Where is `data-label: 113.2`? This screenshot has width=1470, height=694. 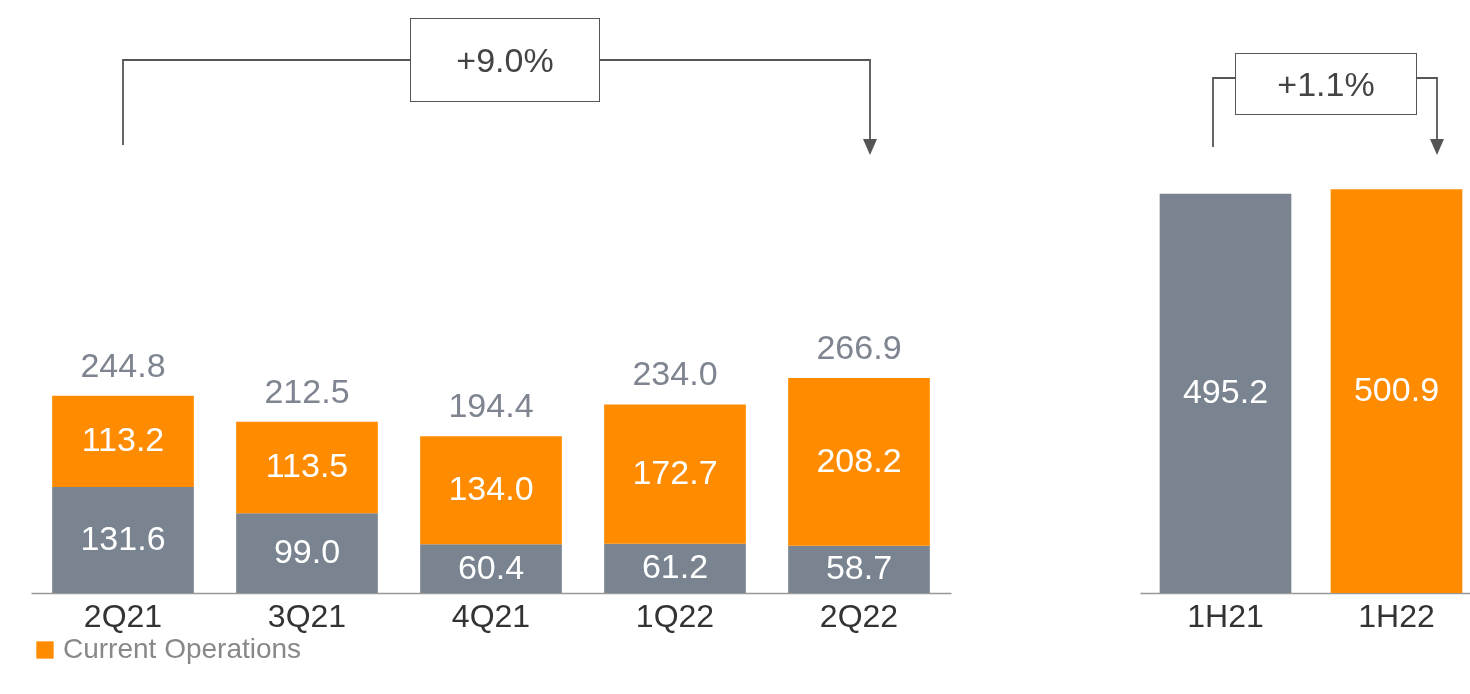
data-label: 113.2 is located at coordinates (123, 439).